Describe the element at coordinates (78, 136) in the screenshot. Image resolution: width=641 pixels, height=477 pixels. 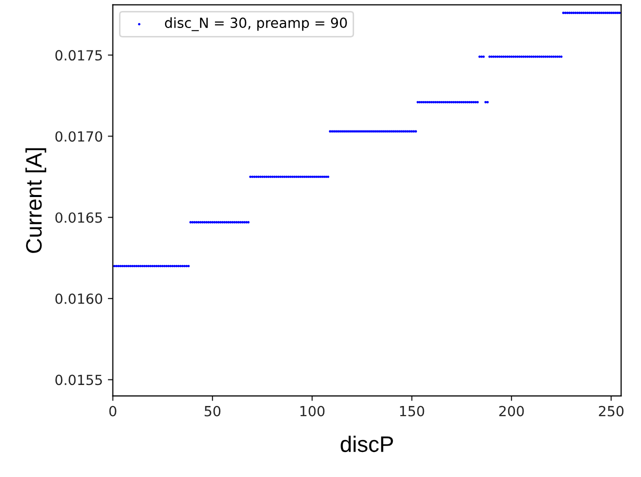
I see `y-tick-label: 0.0170` at that location.